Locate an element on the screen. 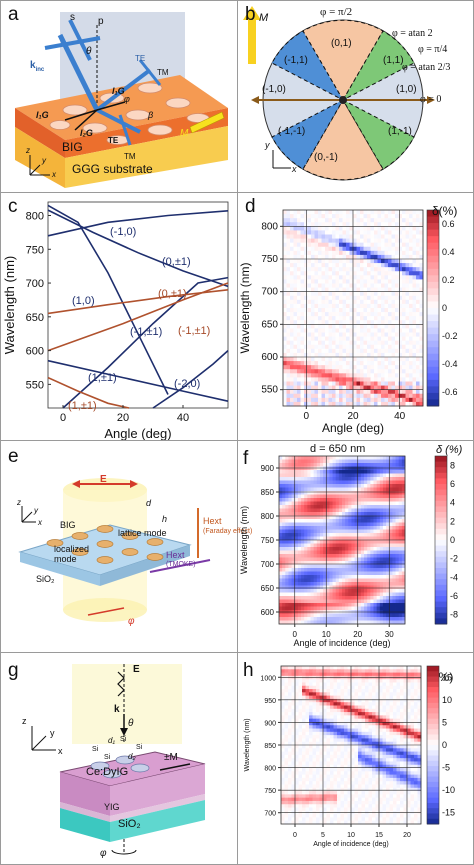 This screenshot has width=474, height=865. colorbar-tick-label: 8 is located at coordinates (452, 465).